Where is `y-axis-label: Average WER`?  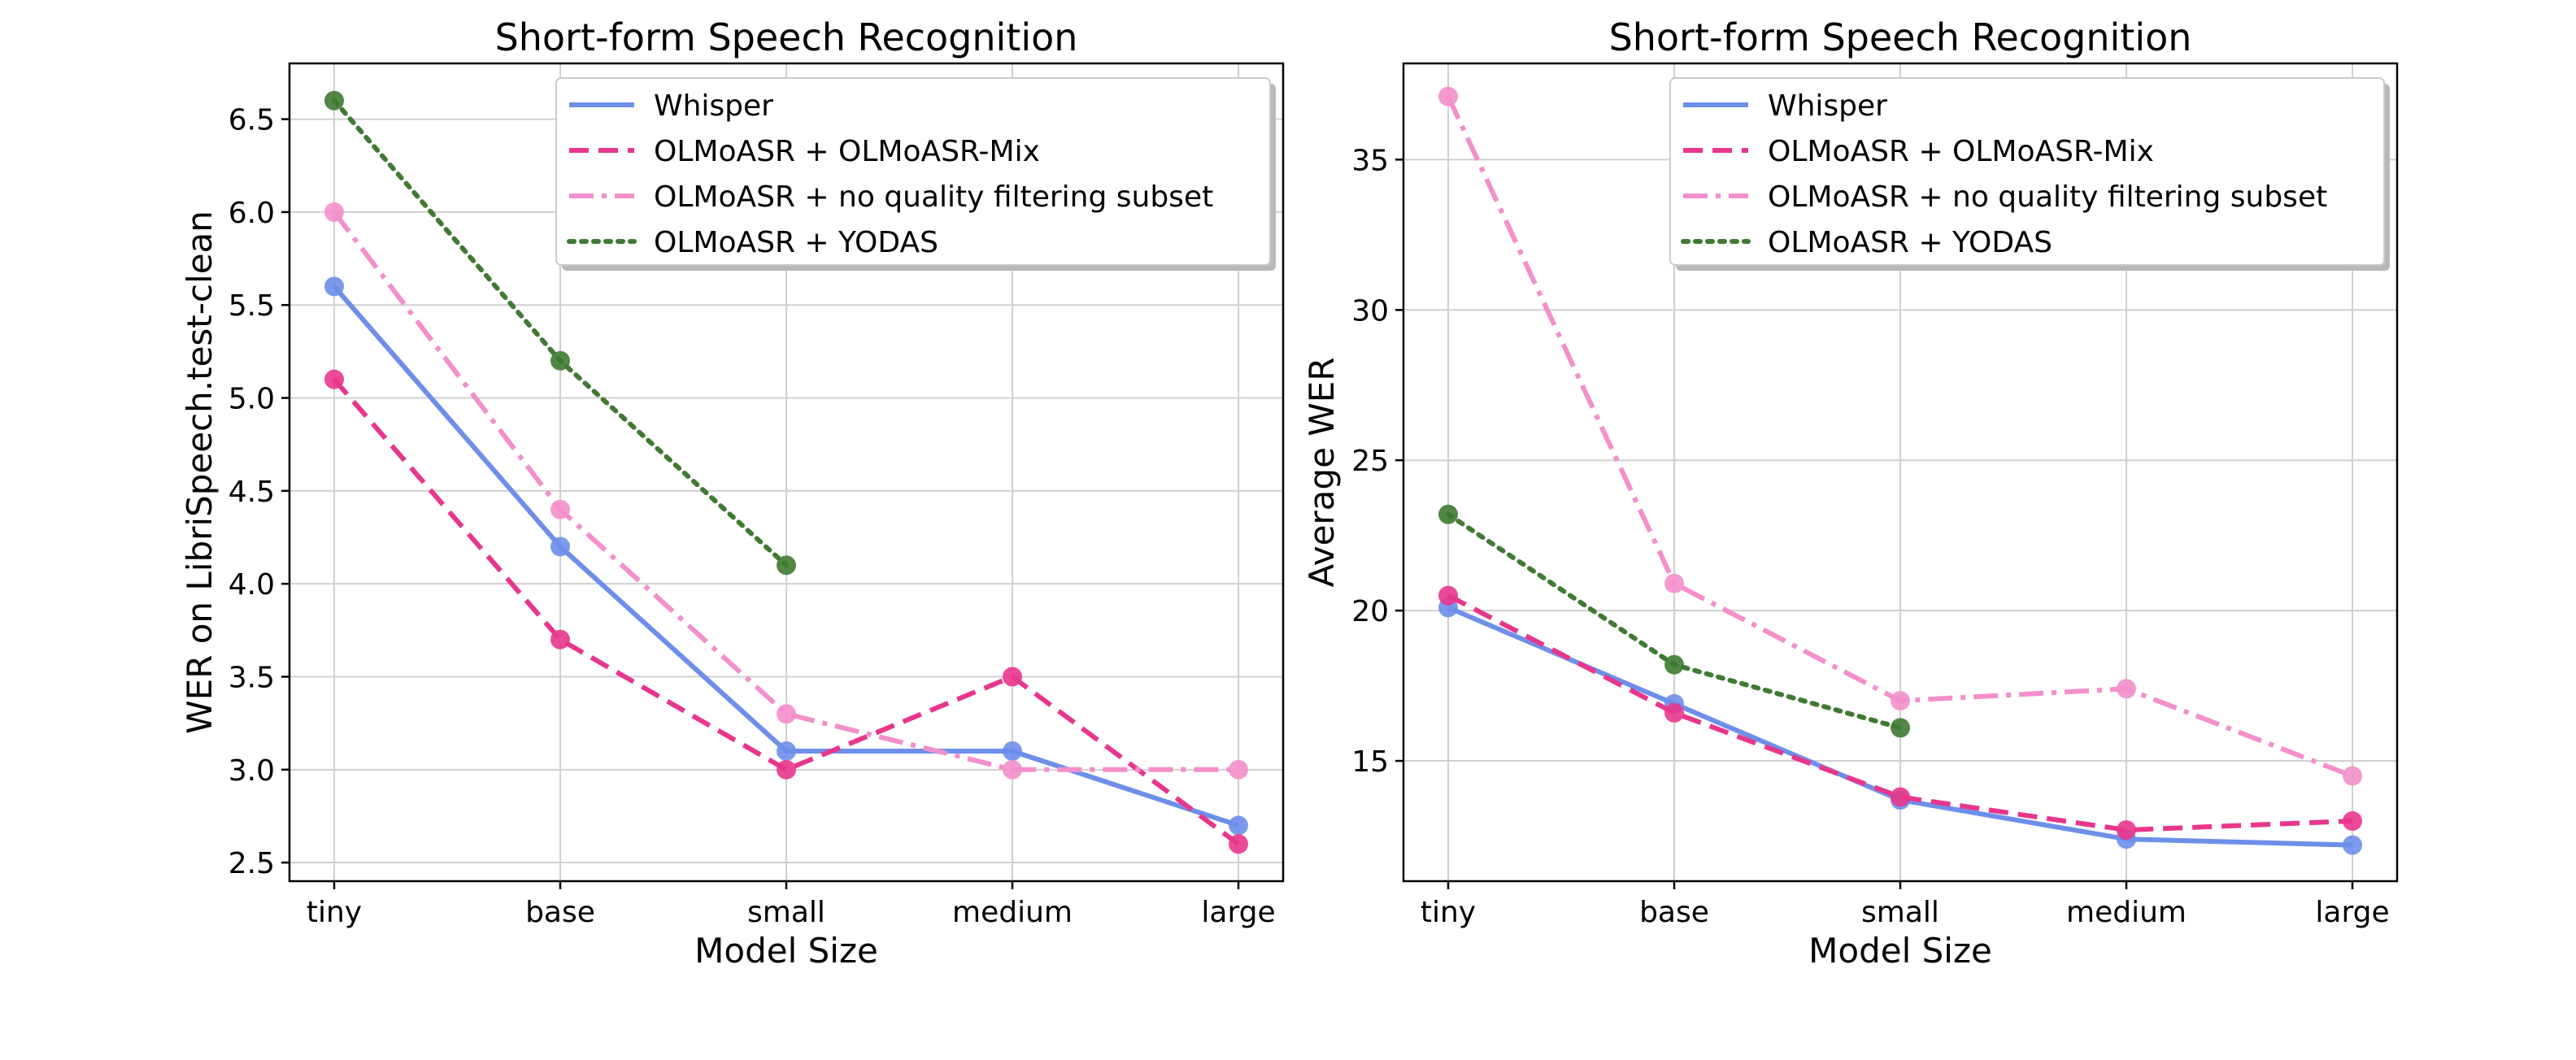
y-axis-label: Average WER is located at coordinates (1322, 472).